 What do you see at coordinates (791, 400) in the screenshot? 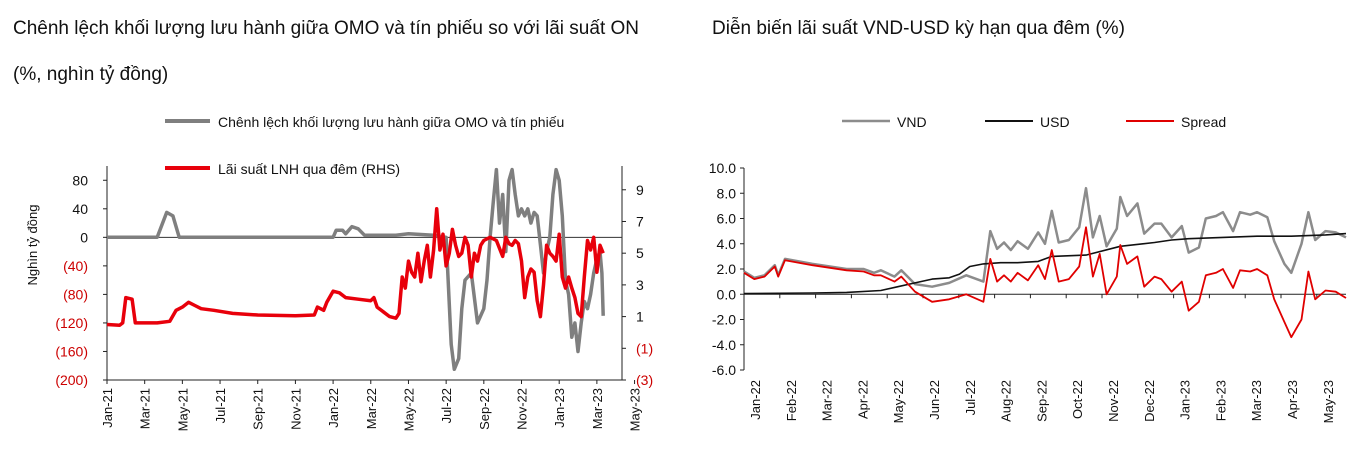
I see `x-tick-label: Feb-22` at bounding box center [791, 400].